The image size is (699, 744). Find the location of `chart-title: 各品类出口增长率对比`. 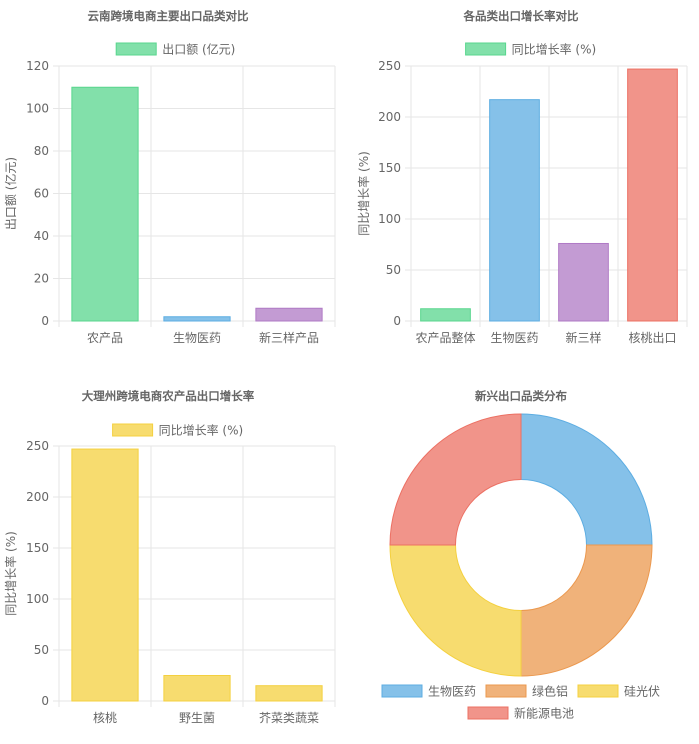

chart-title: 各品类出口增长率对比 is located at coordinates (521, 16).